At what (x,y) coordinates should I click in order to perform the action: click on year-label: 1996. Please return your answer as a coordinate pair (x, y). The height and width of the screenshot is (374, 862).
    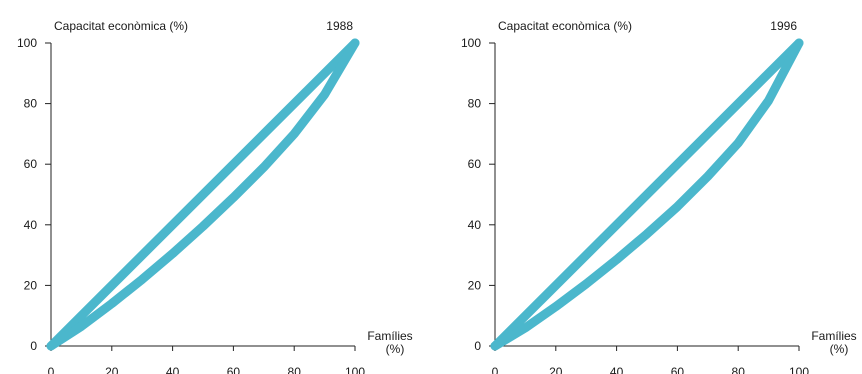
    Looking at the image, I should click on (783, 26).